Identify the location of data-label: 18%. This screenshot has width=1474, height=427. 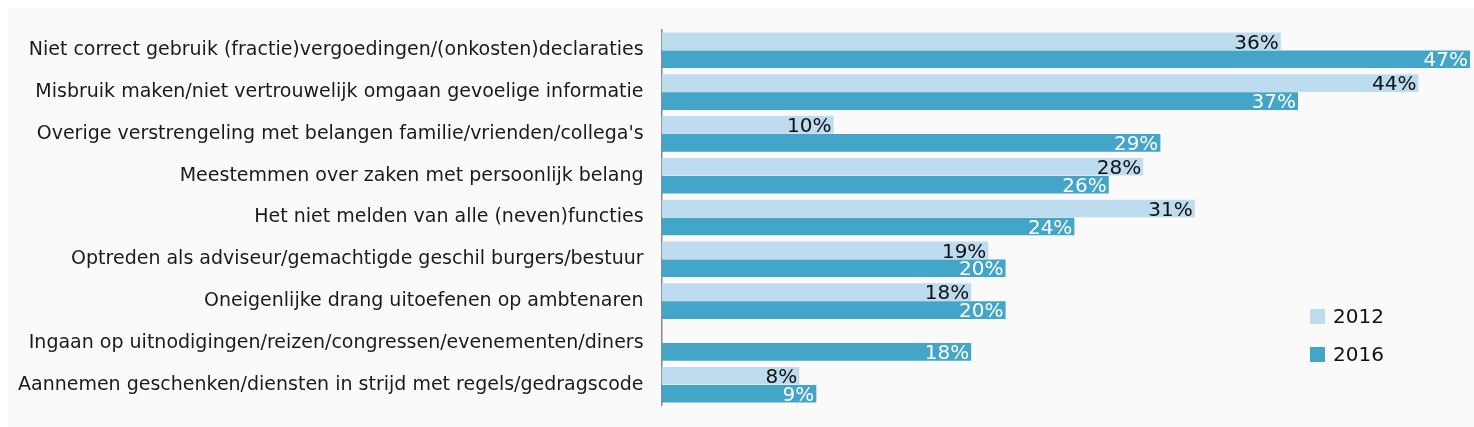
(947, 352).